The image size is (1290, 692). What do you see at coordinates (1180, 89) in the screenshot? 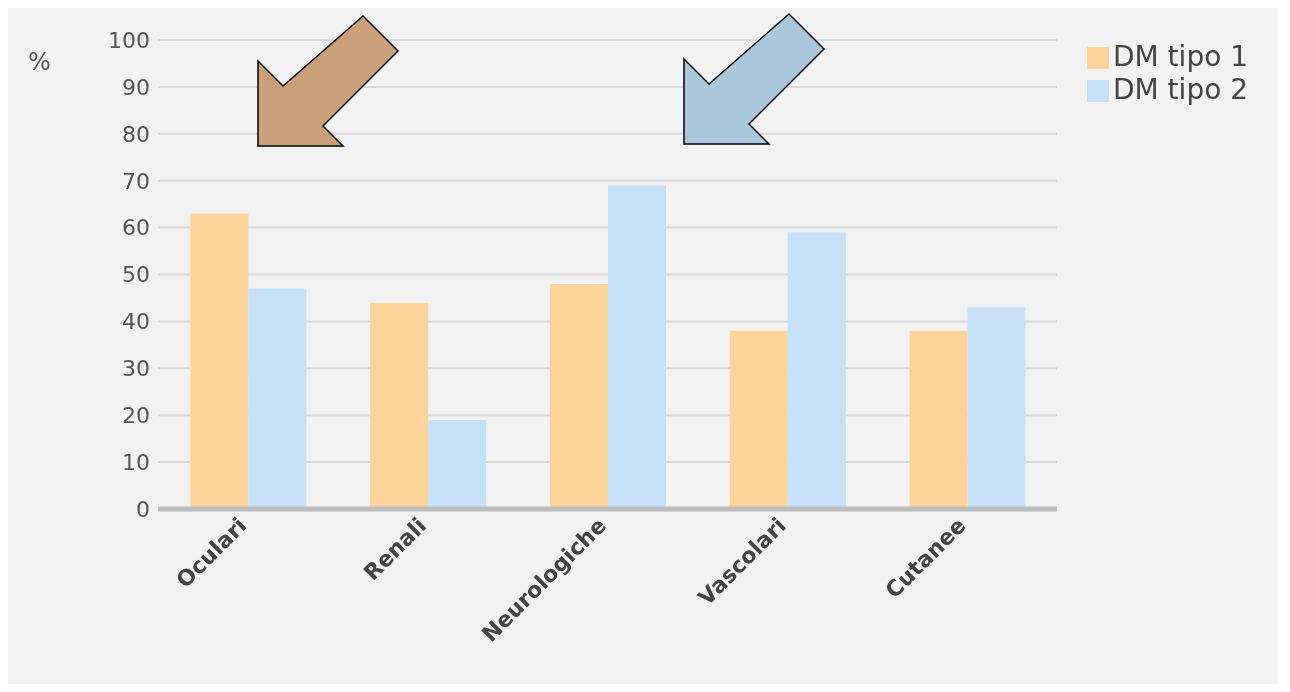
I see `legend-label: DM tipo 2` at bounding box center [1180, 89].